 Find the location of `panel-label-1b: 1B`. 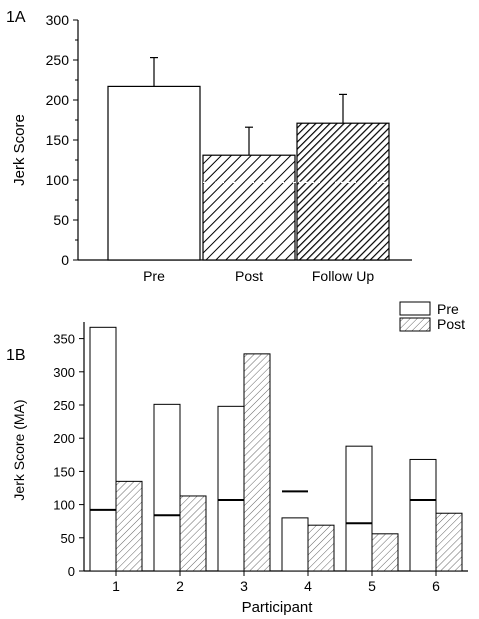

panel-label-1b: 1B is located at coordinates (16, 355).